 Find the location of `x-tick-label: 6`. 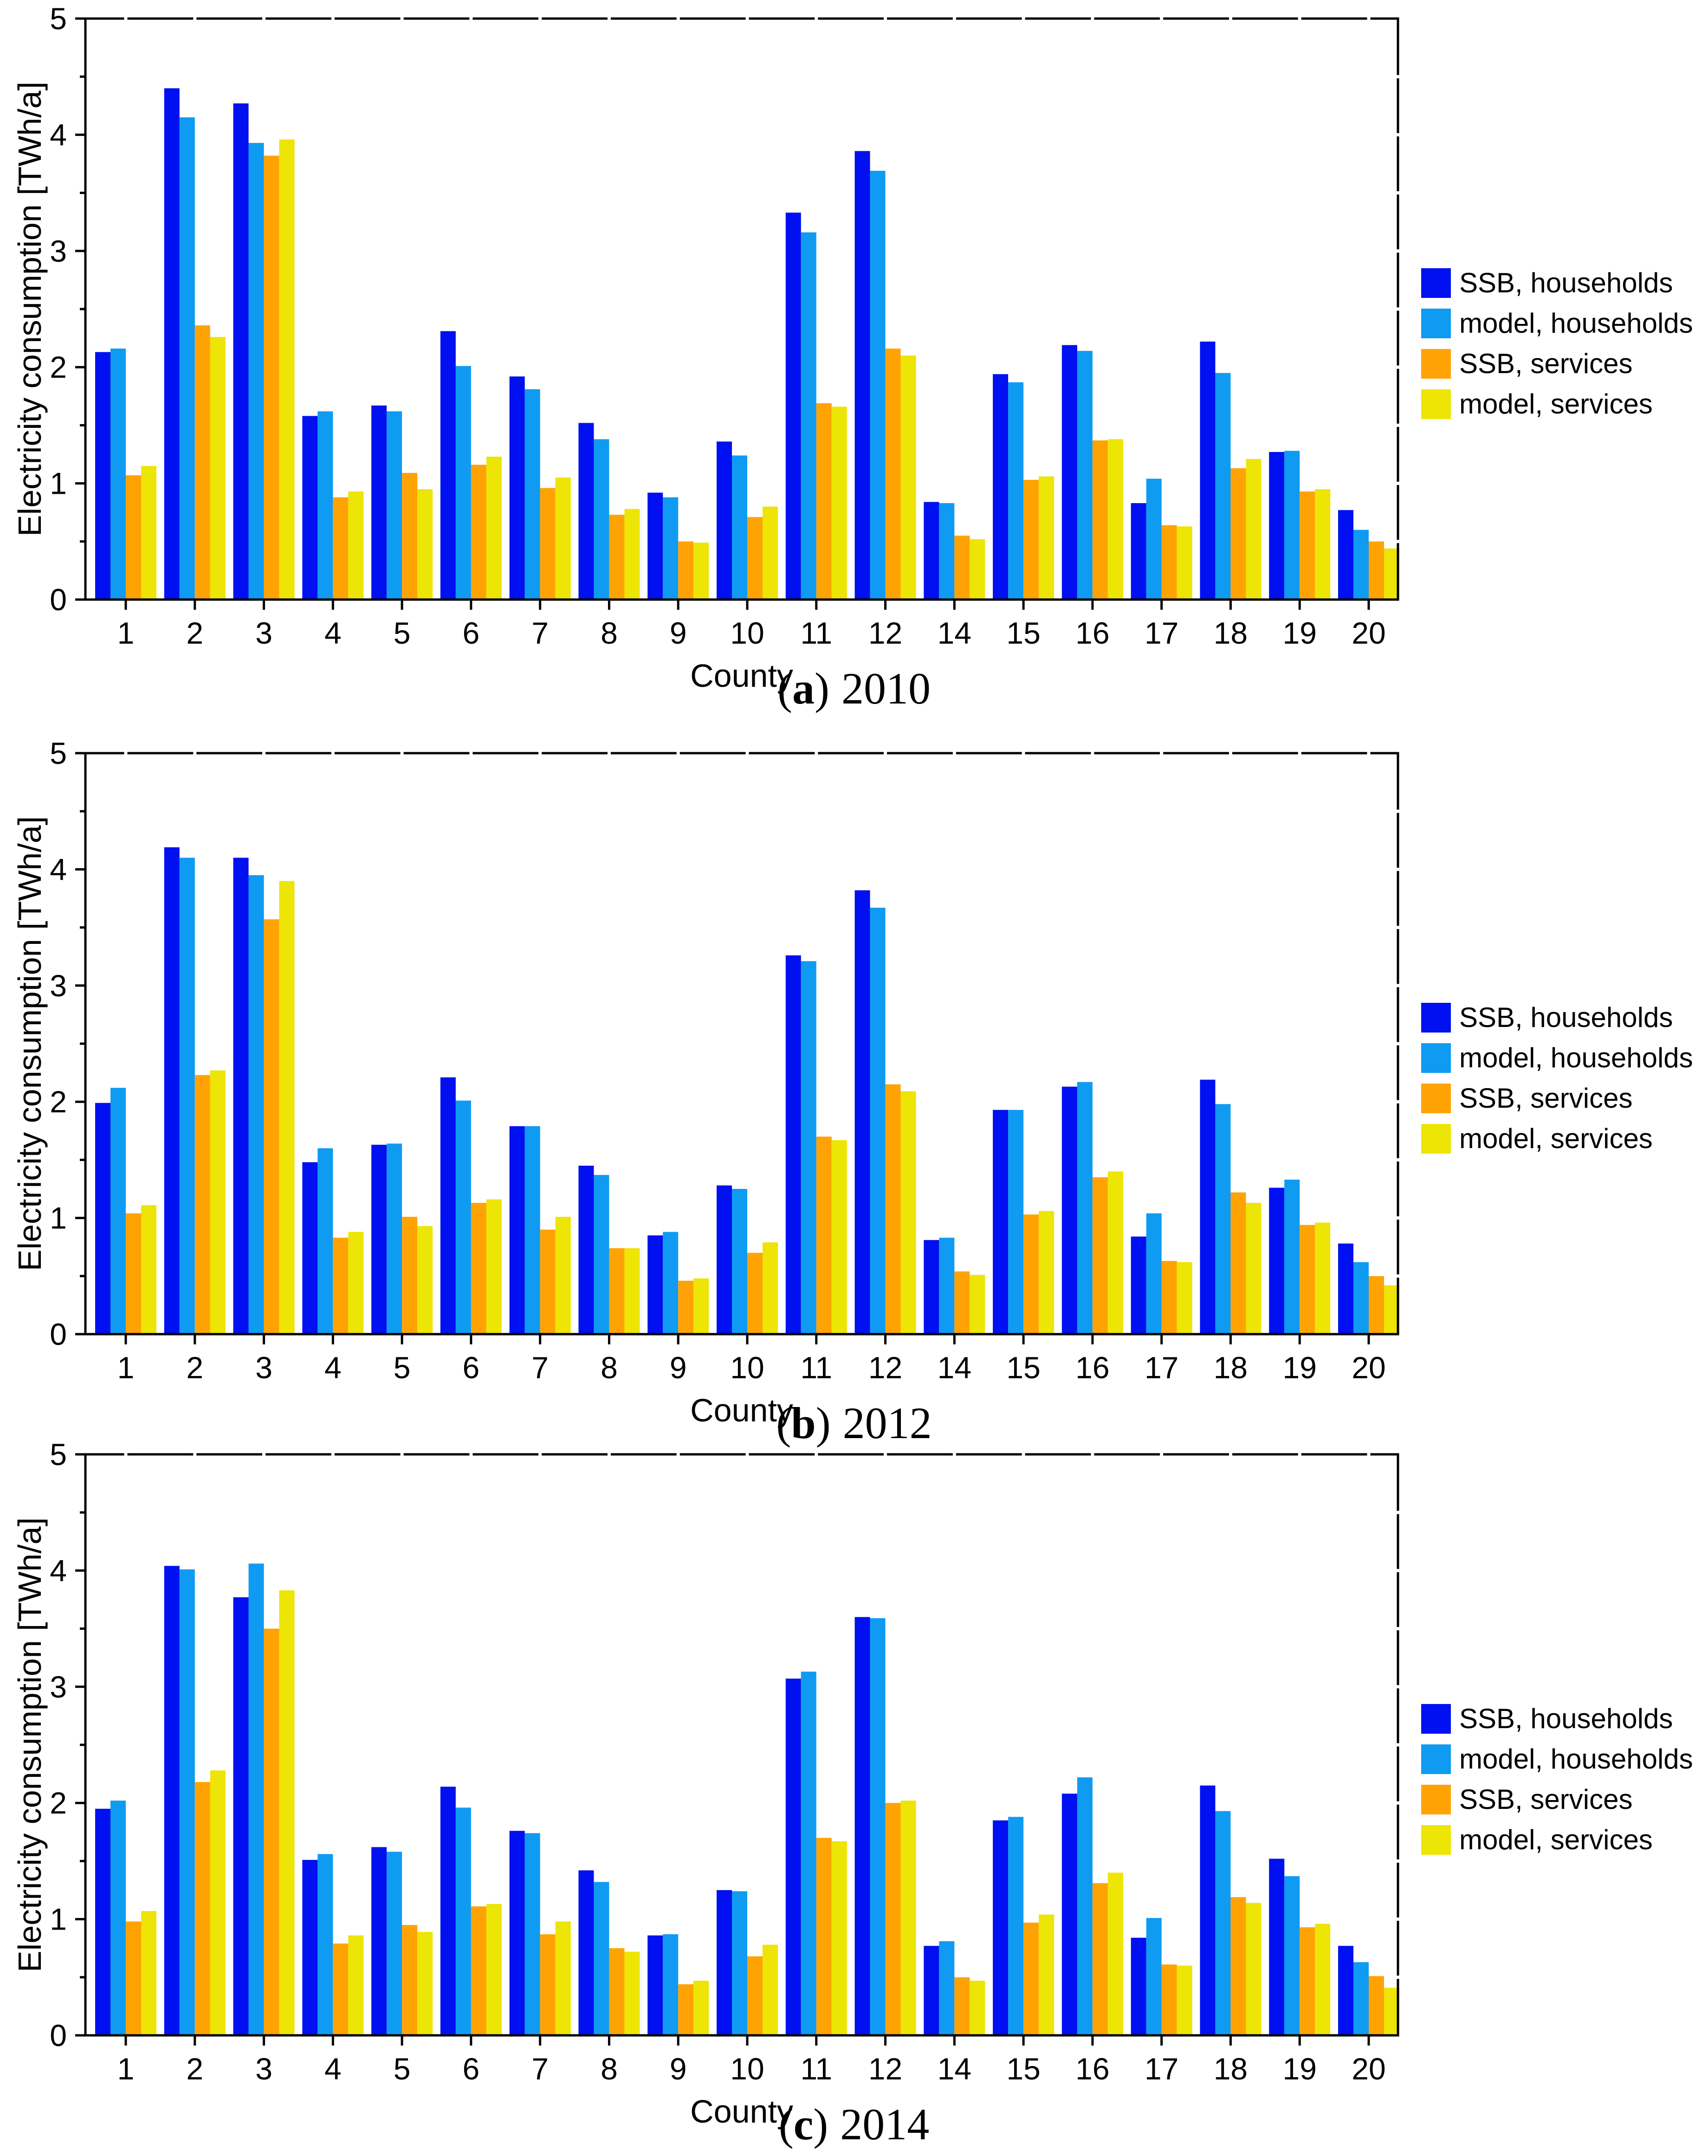

x-tick-label: 6 is located at coordinates (471, 2069).